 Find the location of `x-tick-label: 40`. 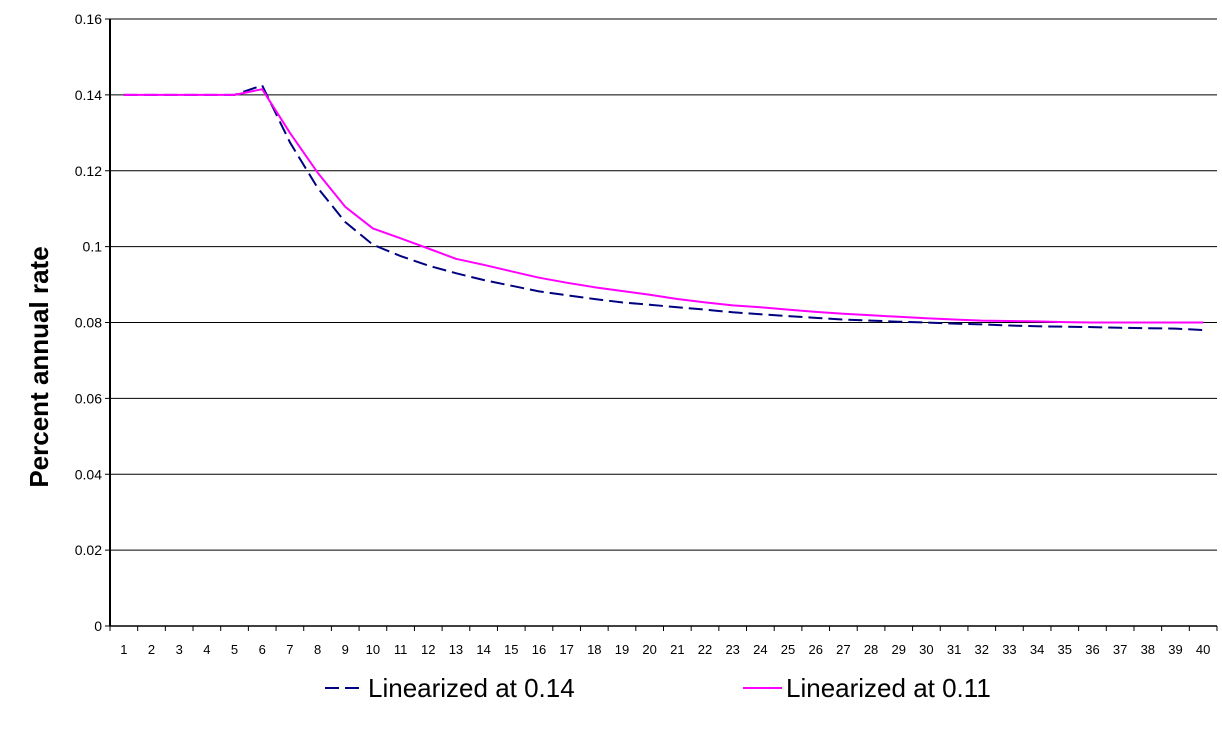

x-tick-label: 40 is located at coordinates (1203, 649).